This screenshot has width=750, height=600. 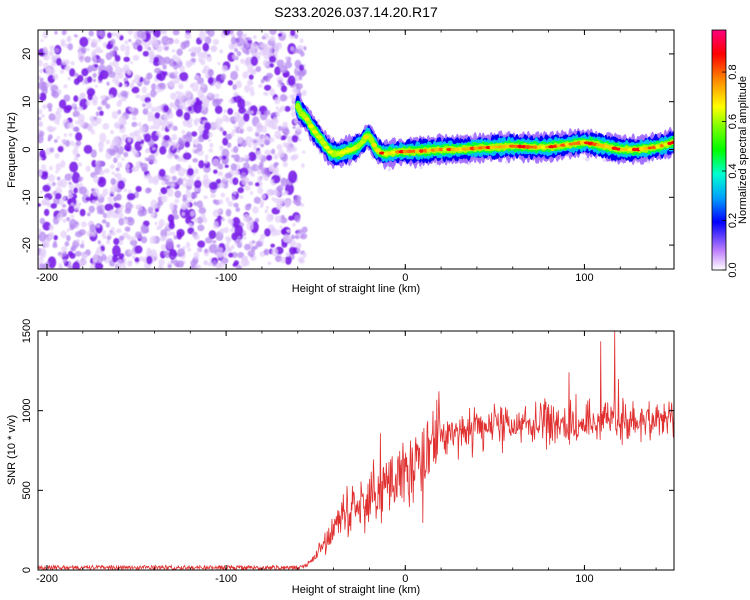 I want to click on spectrogram-y-tick-label: -20, so click(x=27, y=245).